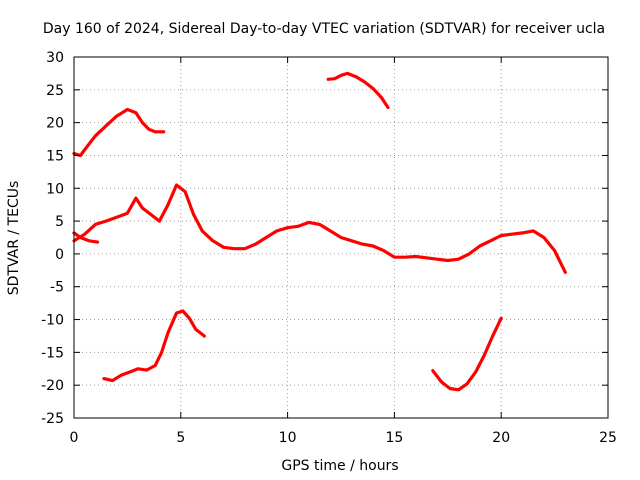  I want to click on x-tick-label: 15, so click(394, 438).